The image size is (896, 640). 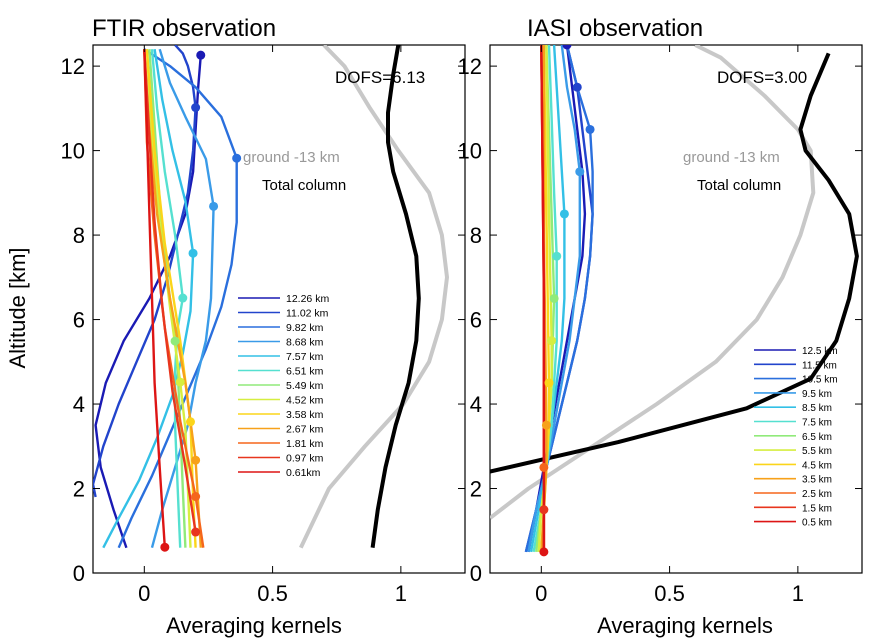 What do you see at coordinates (303, 473) in the screenshot?
I see `legend-label: 0.61km` at bounding box center [303, 473].